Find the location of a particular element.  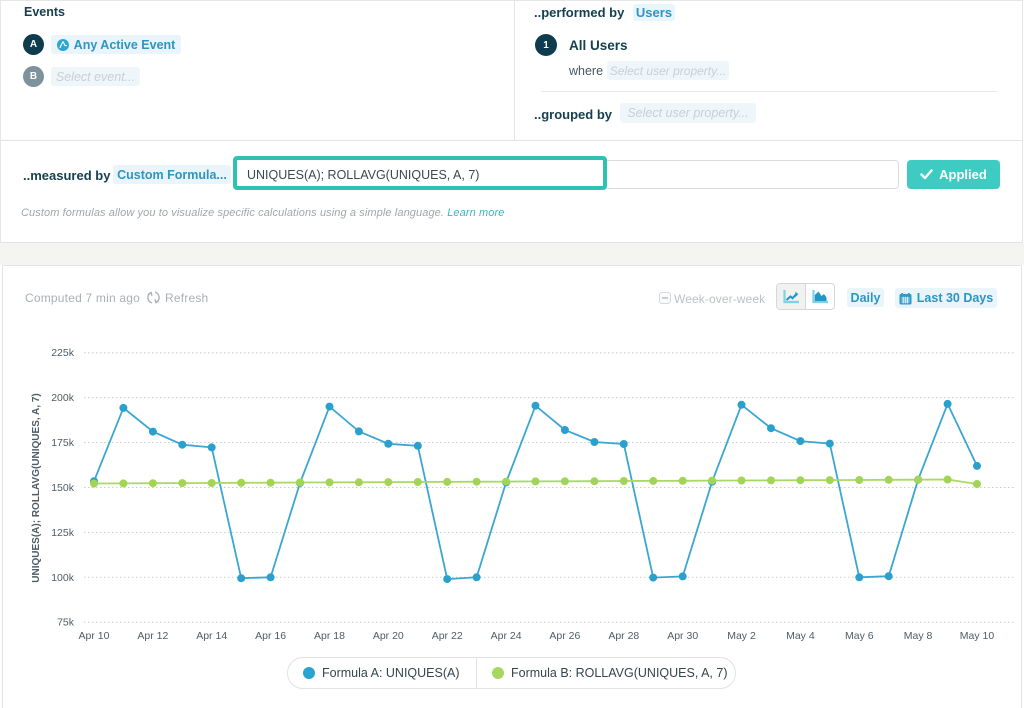

svg-text: 200k is located at coordinates (63, 398).